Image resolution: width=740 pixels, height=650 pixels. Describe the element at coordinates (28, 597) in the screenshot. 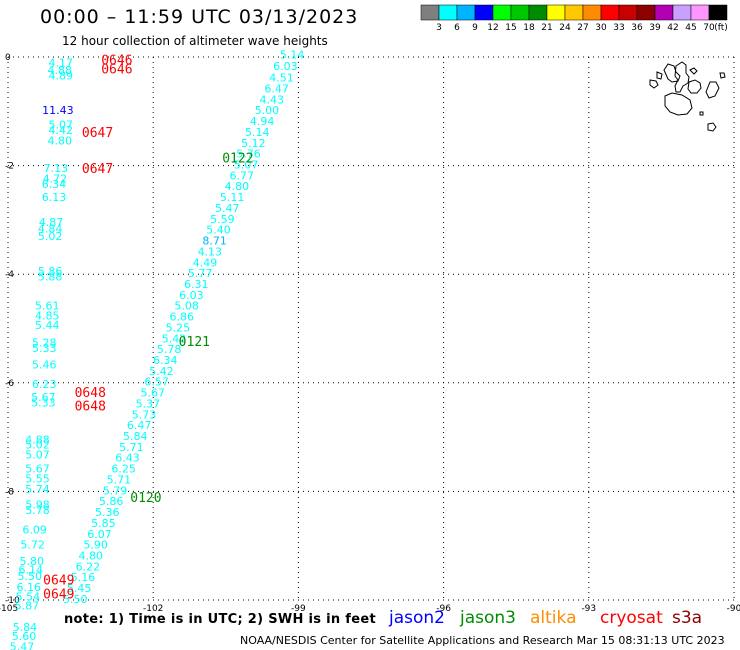

I see `wave-height-value: 5.54` at that location.